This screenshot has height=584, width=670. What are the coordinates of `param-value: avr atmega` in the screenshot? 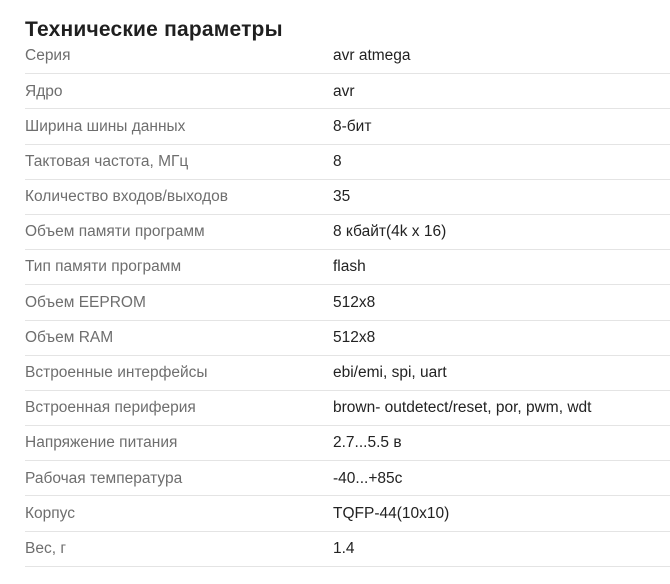 It's located at (372, 56).